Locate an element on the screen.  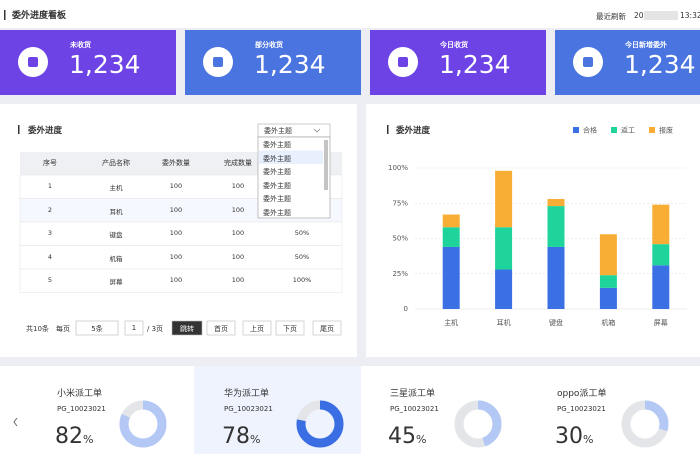
order-name: 小米派工单 is located at coordinates (80, 394).